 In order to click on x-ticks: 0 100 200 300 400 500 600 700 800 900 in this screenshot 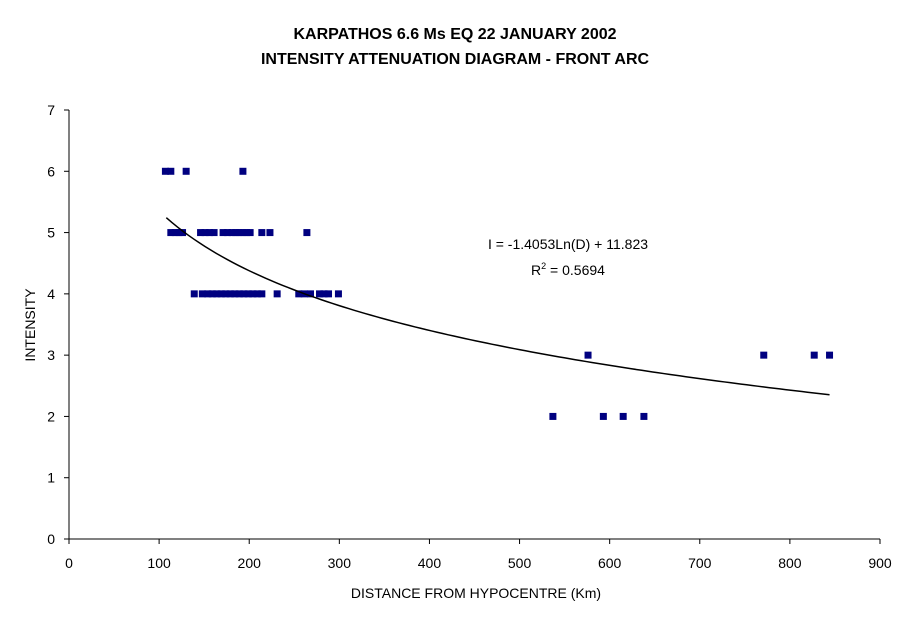, I will do `click(478, 555)`.